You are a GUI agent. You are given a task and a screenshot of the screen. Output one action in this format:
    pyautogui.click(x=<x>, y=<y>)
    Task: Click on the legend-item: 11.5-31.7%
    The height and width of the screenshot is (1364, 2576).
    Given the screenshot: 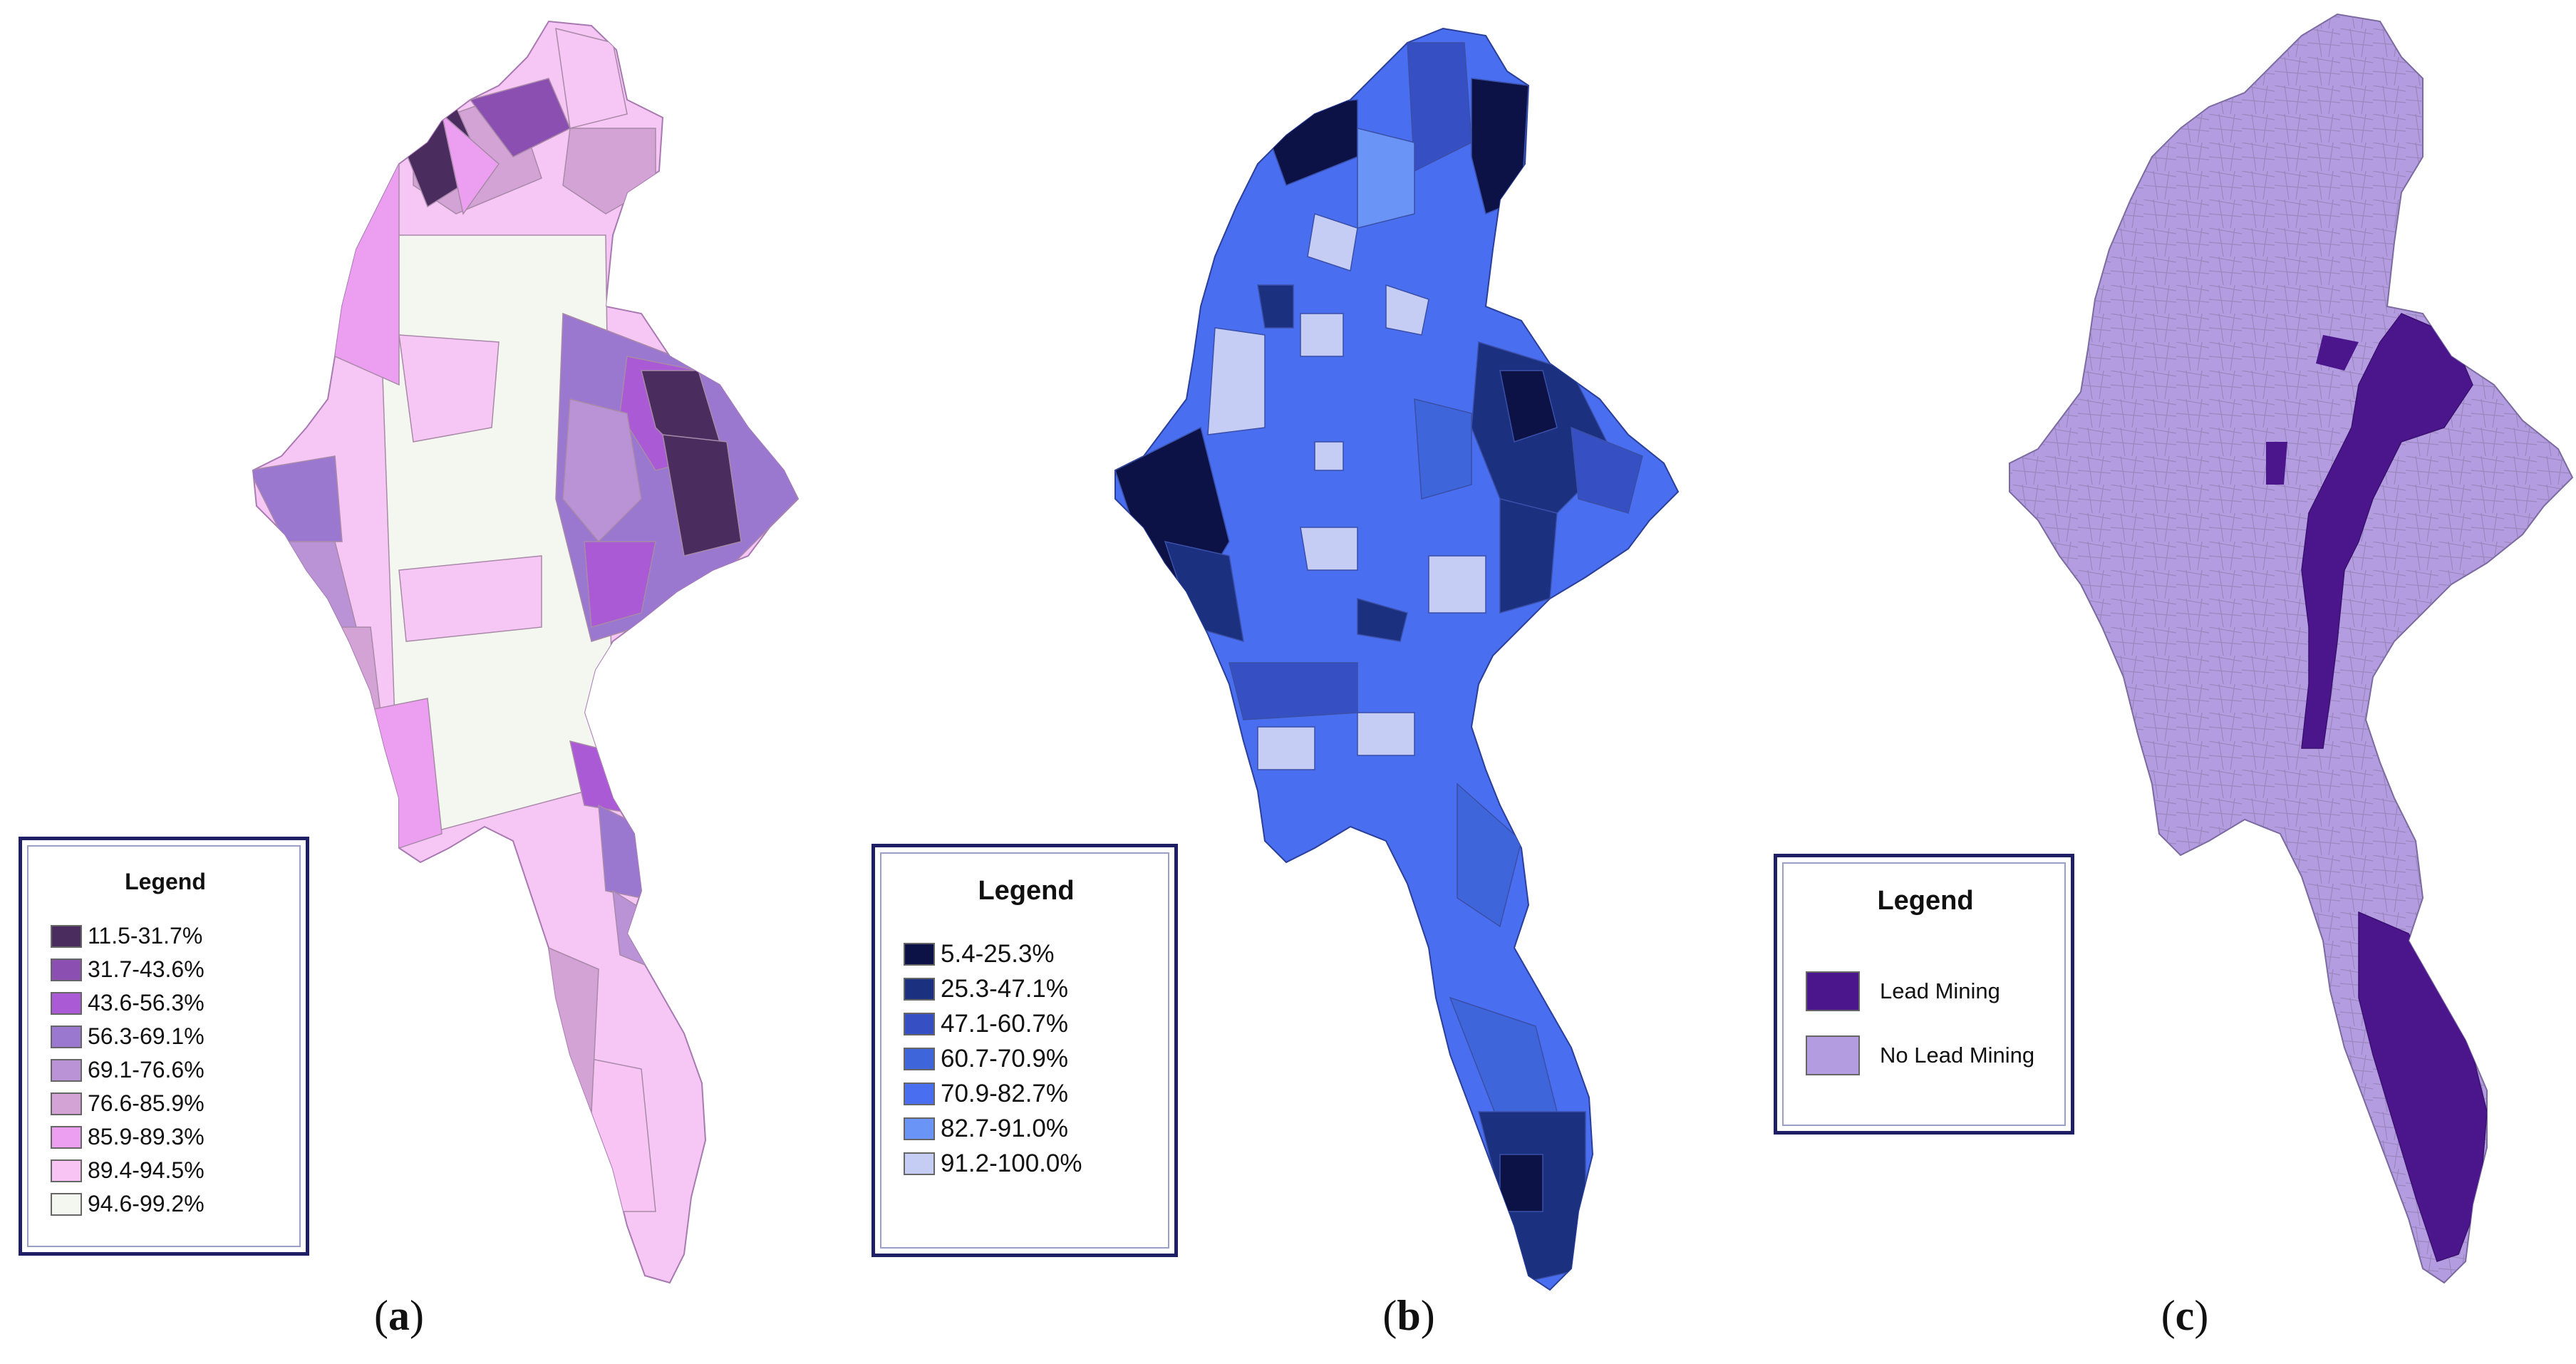 What is the action you would take?
    pyautogui.click(x=166, y=936)
    